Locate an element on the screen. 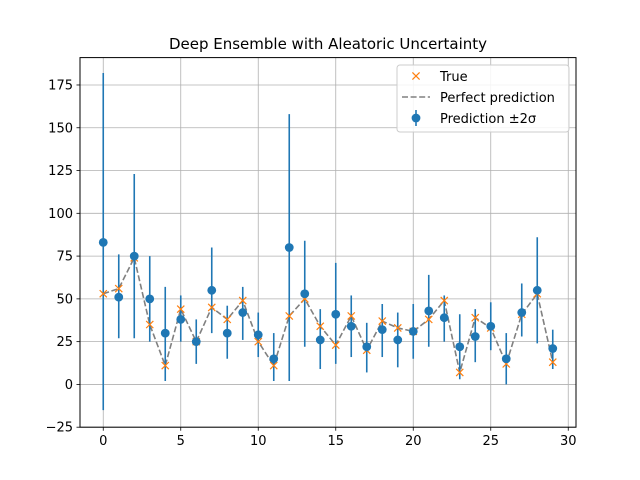  y-axis: −25 0 25 50 75 100 125 150 175 is located at coordinates (63, 257).